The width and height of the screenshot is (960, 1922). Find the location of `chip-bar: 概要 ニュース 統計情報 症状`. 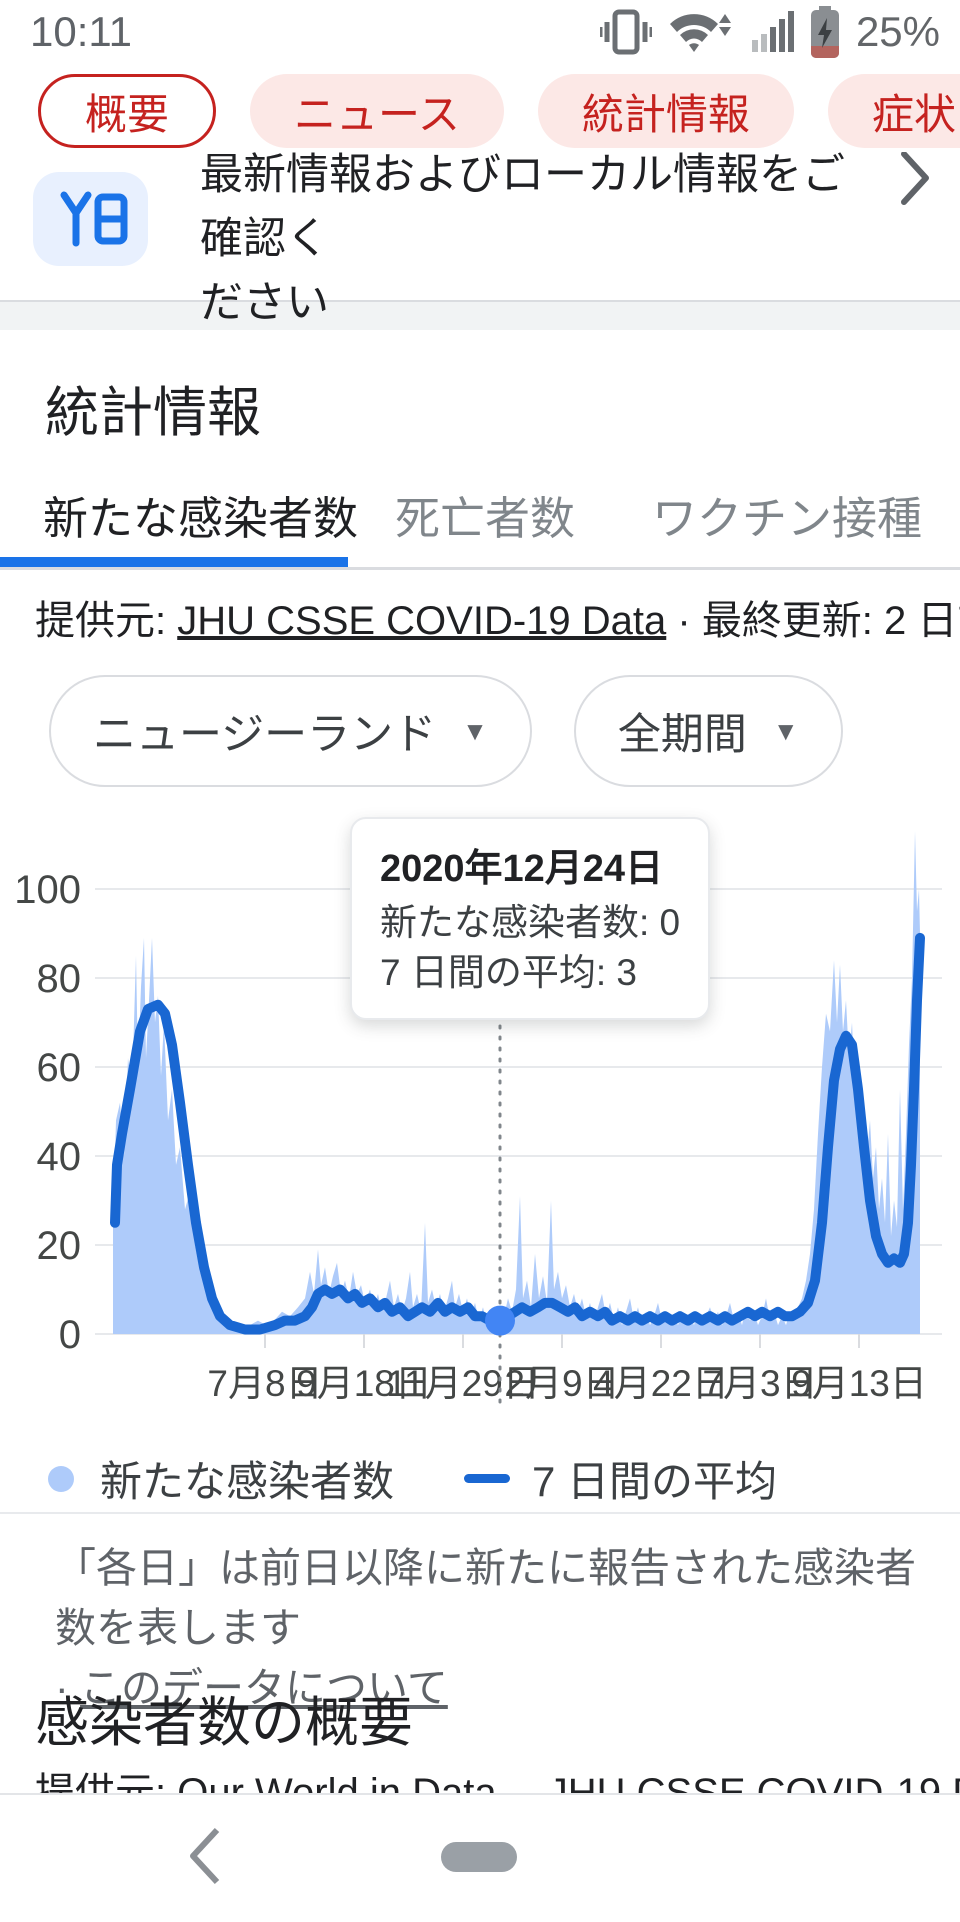

chip-bar: 概要 ニュース 統計情報 症状 is located at coordinates (480, 106).